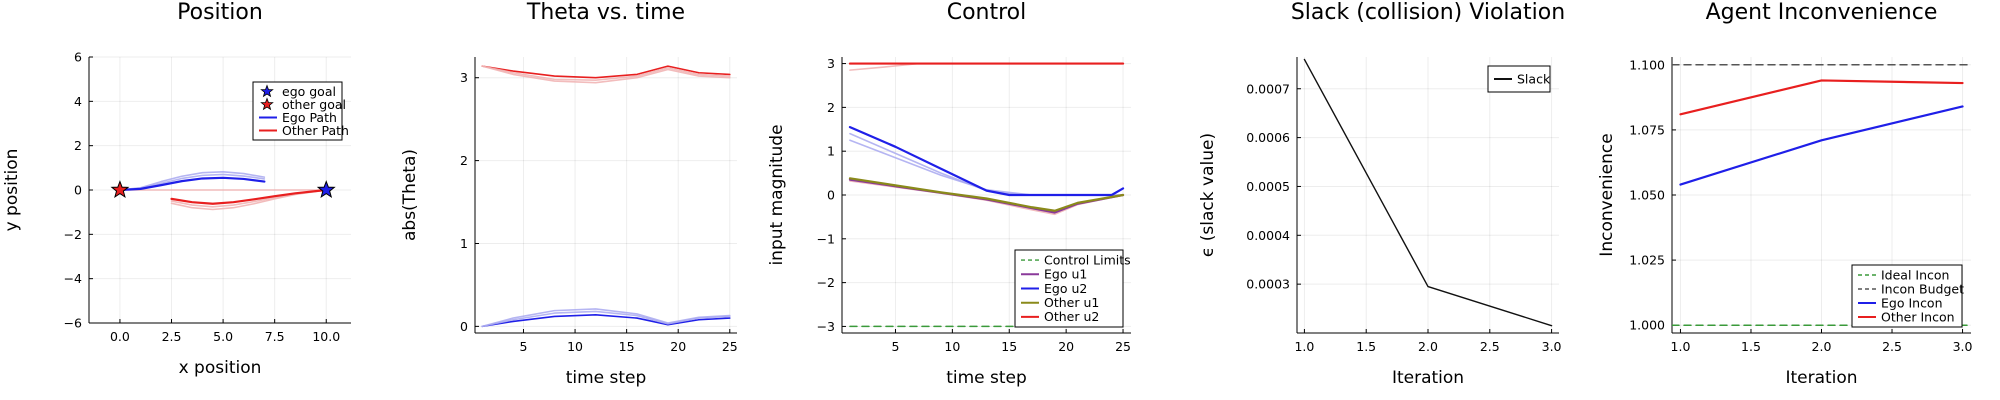 The image size is (2000, 400). I want to click on legend-label: Other Incon, so click(1918, 316).